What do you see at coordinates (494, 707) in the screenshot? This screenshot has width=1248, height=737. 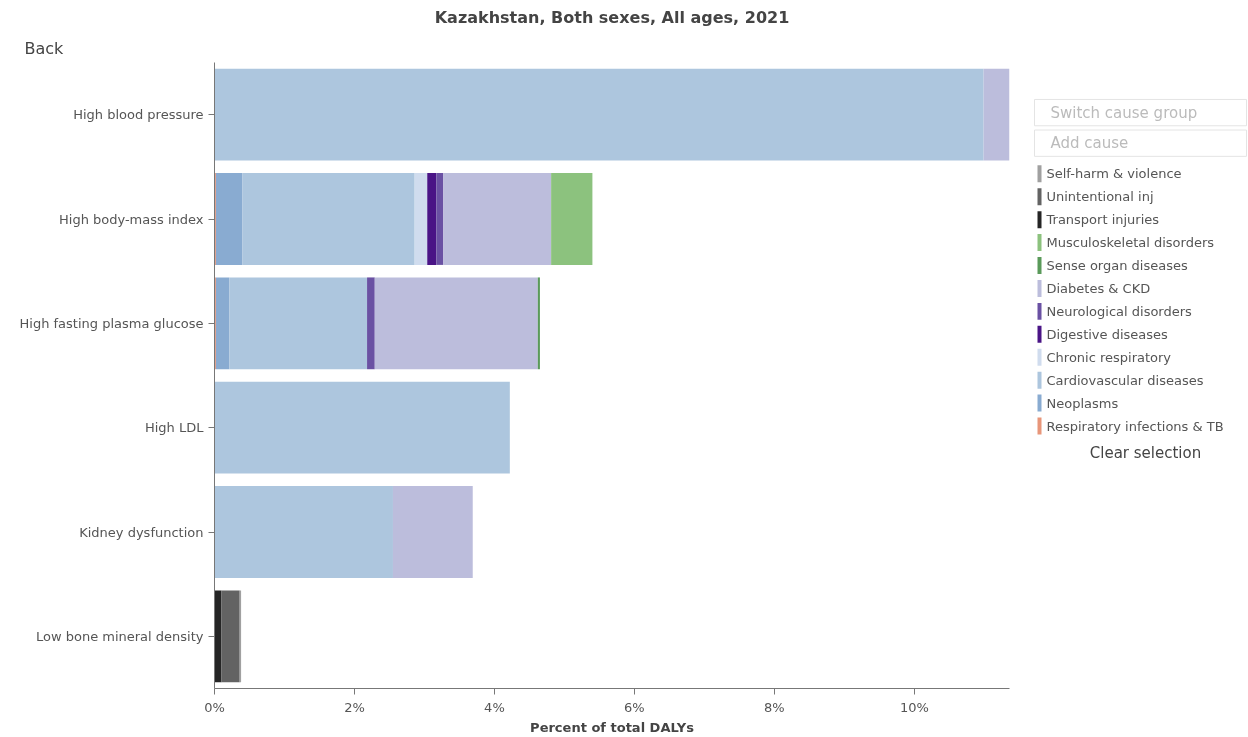 I see `x-tick-label: 4%` at bounding box center [494, 707].